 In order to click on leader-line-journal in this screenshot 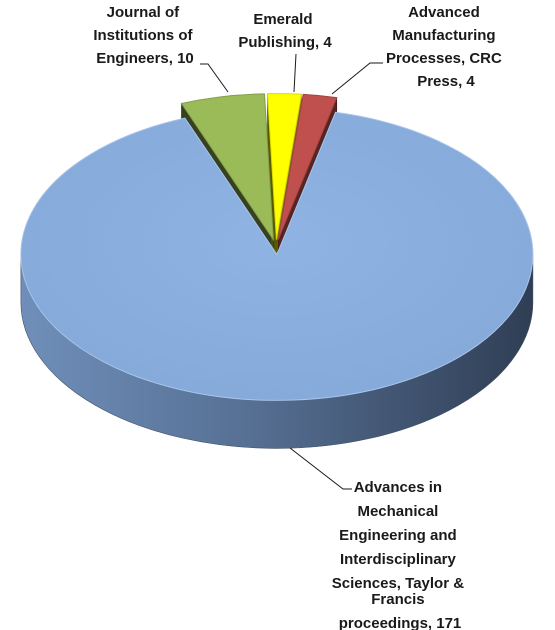, I will do `click(214, 78)`.